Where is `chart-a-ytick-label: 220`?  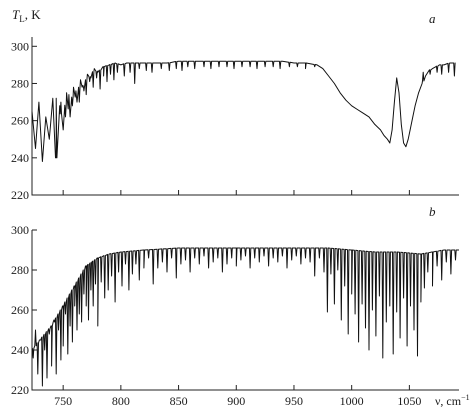 chart-a-ytick-label: 220 is located at coordinates (20, 195).